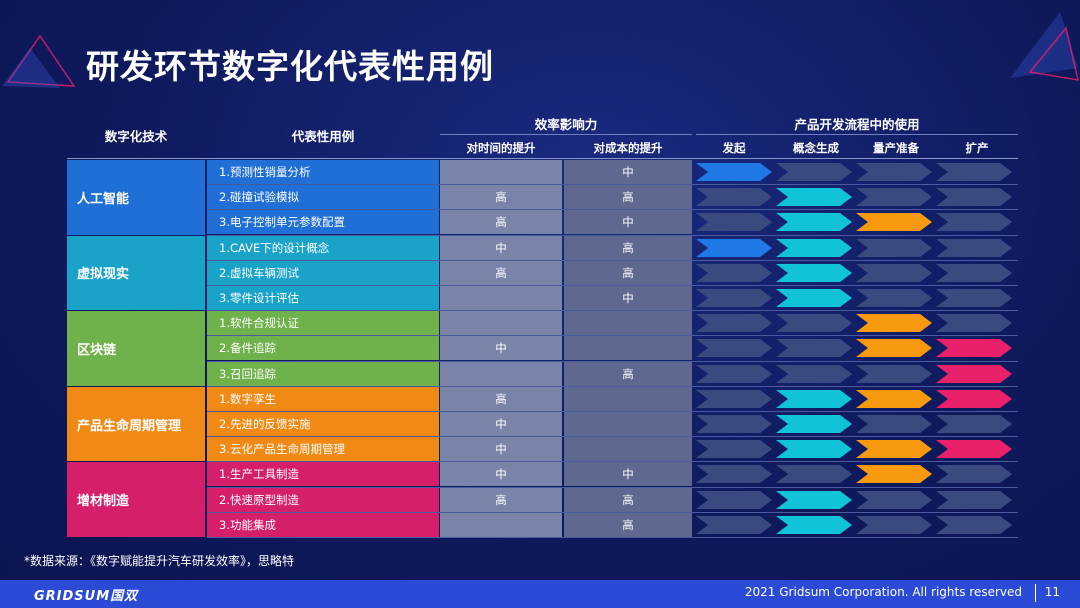 Image resolution: width=1080 pixels, height=608 pixels. I want to click on page-number: 11, so click(1052, 592).